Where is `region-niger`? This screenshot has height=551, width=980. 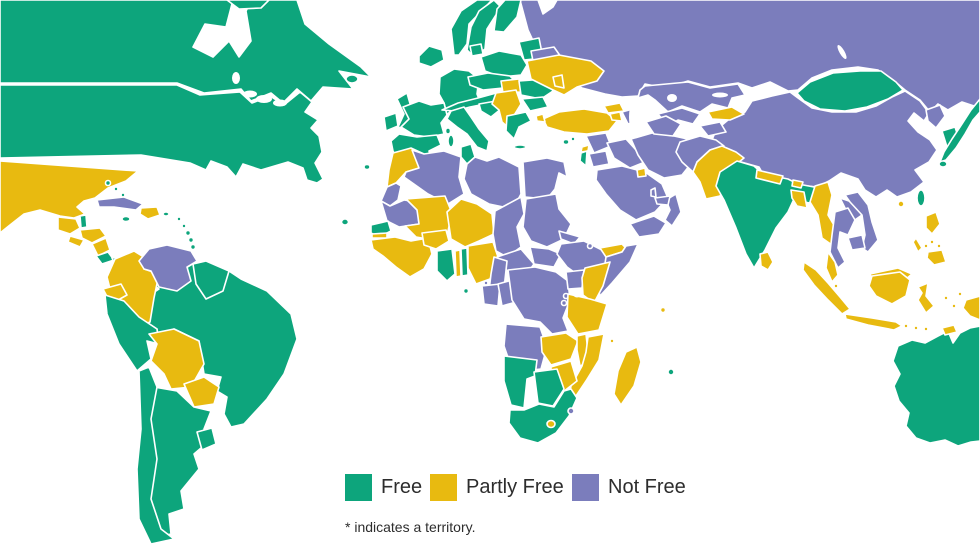
region-niger is located at coordinates (470, 223).